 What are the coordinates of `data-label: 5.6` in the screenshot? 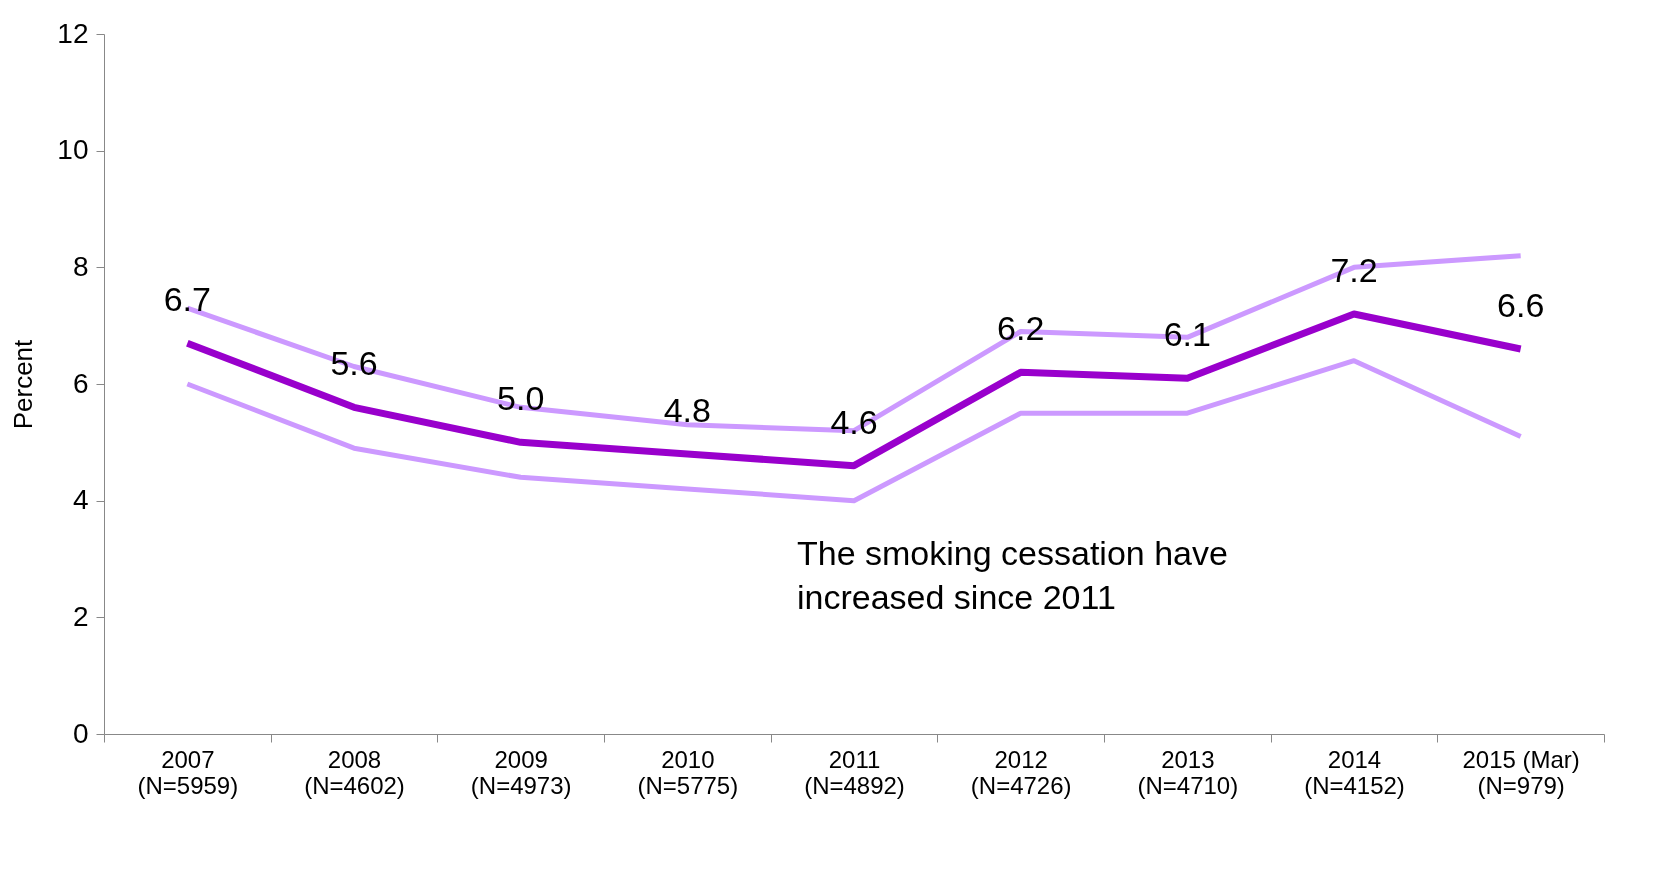 It's located at (354, 363).